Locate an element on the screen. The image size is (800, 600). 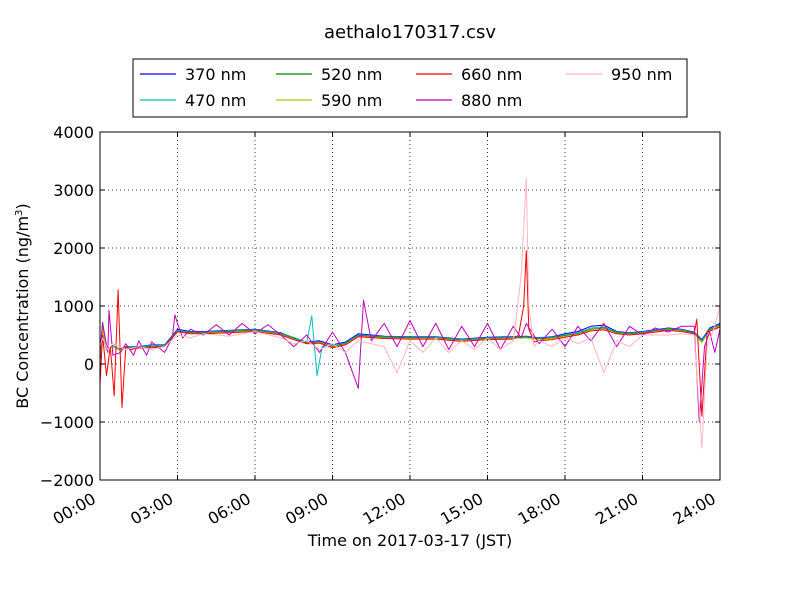
series-line-590-nm is located at coordinates (410, 341).